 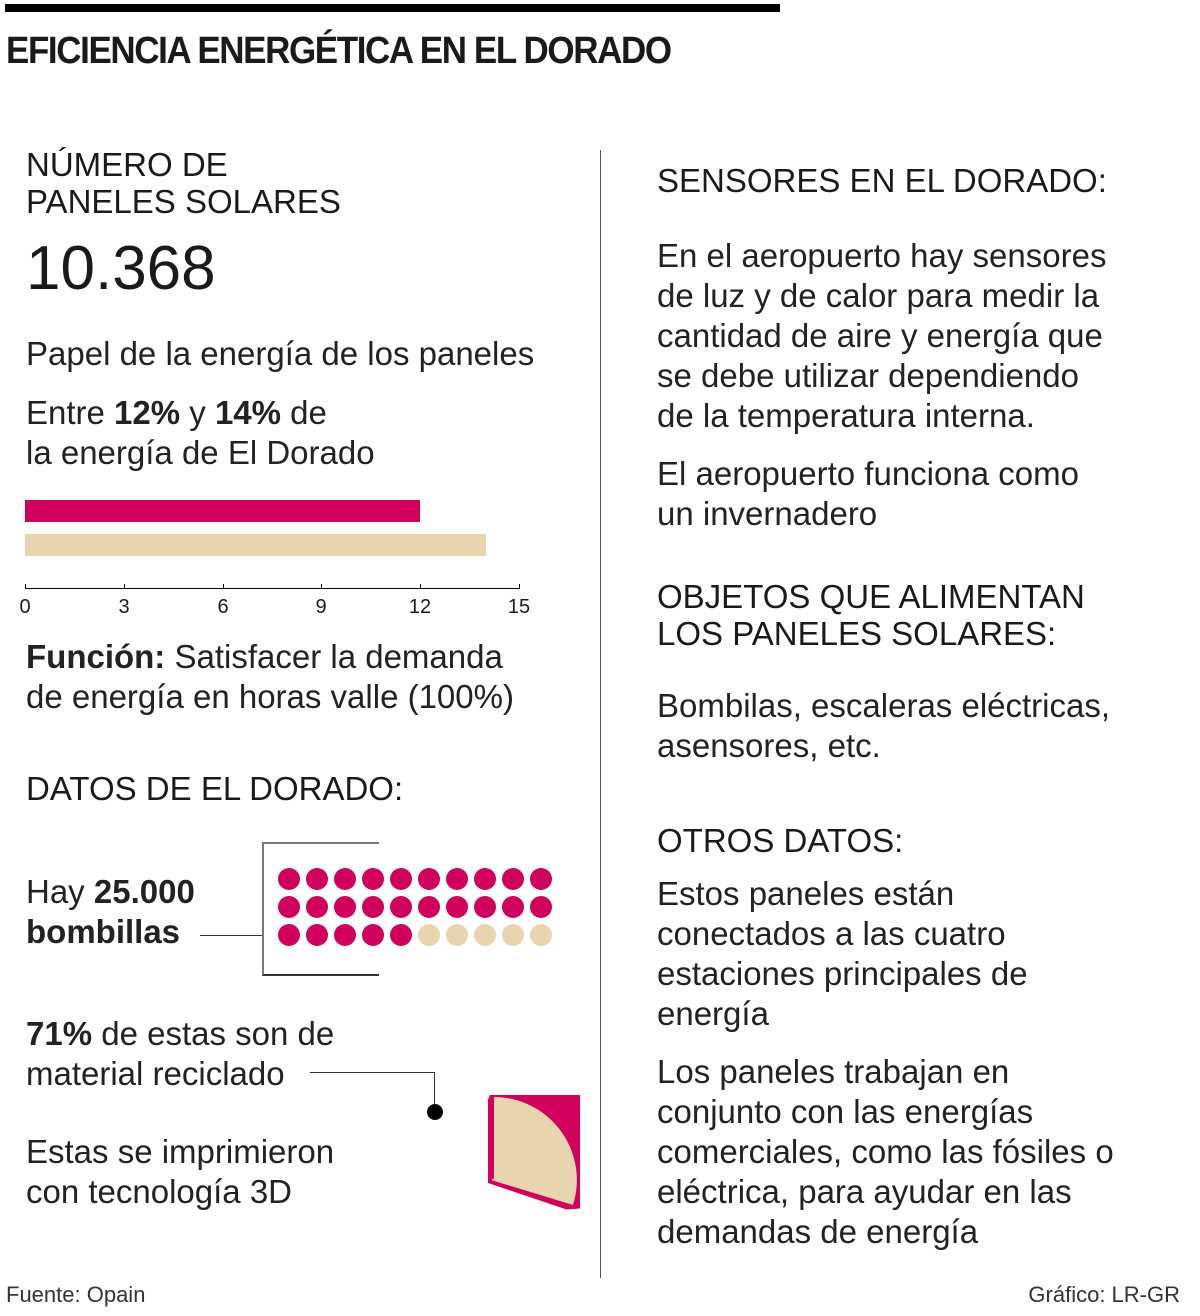 What do you see at coordinates (121, 268) in the screenshot?
I see `panels-count: 10.368` at bounding box center [121, 268].